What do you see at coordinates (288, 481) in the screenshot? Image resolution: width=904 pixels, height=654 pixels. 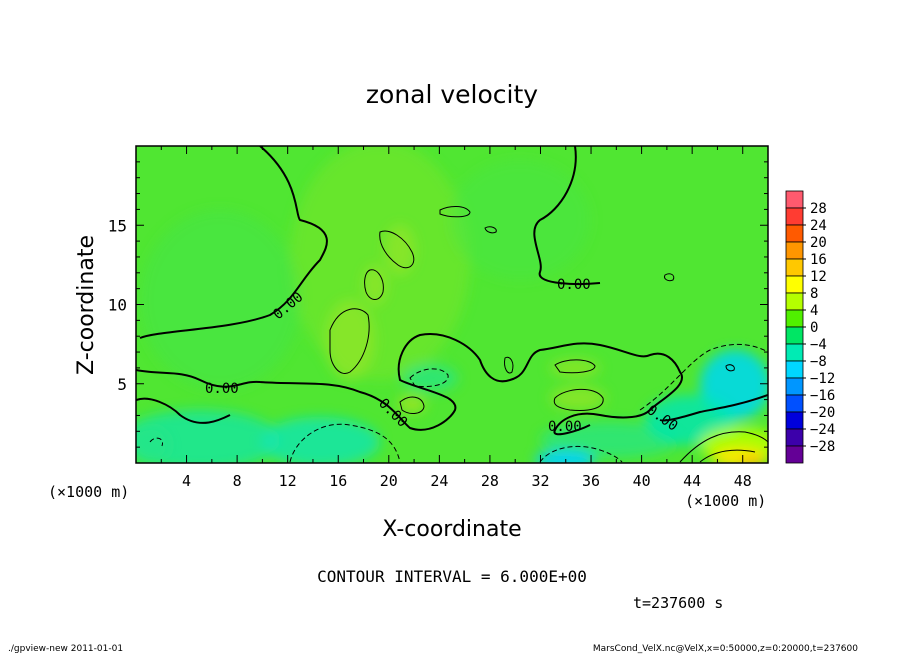 I see `x-tick-label: 12` at bounding box center [288, 481].